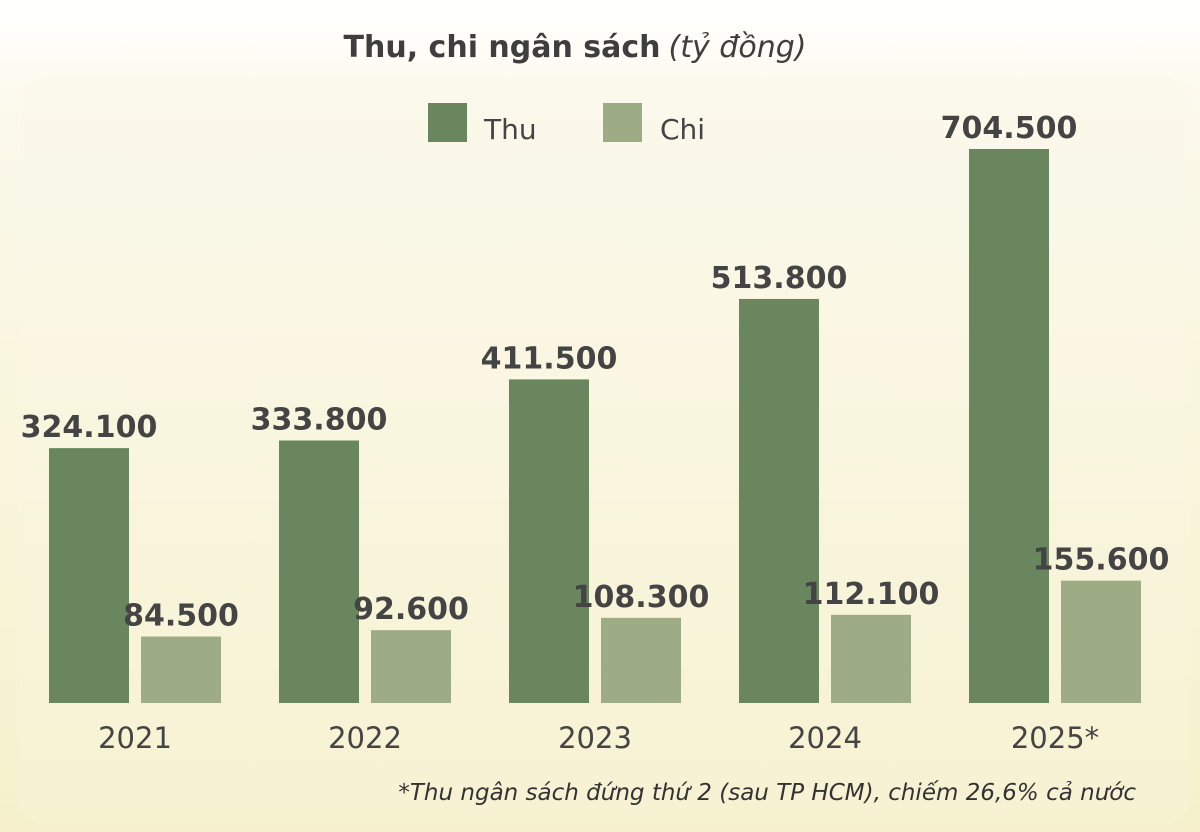  I want to click on value-label-thu-2025: 704.500, so click(1009, 128).